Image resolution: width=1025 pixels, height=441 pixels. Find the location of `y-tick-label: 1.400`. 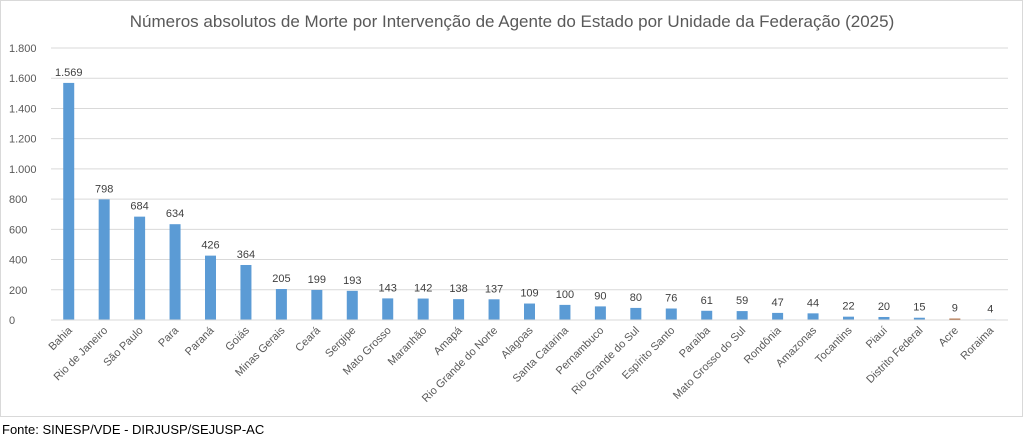

y-tick-label: 1.400 is located at coordinates (23, 109).